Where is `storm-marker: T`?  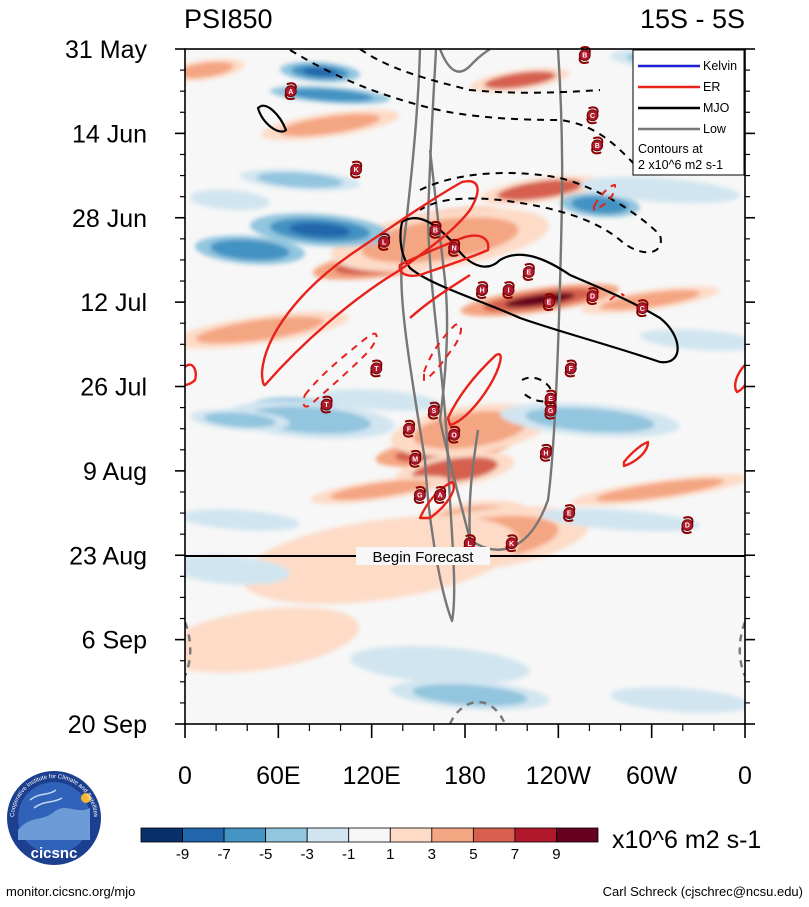 storm-marker: T is located at coordinates (326, 404).